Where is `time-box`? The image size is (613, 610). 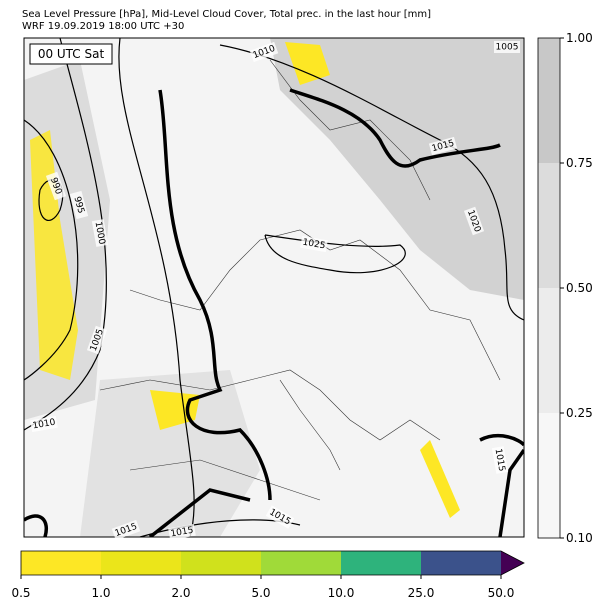
time-box is located at coordinates (71, 54).